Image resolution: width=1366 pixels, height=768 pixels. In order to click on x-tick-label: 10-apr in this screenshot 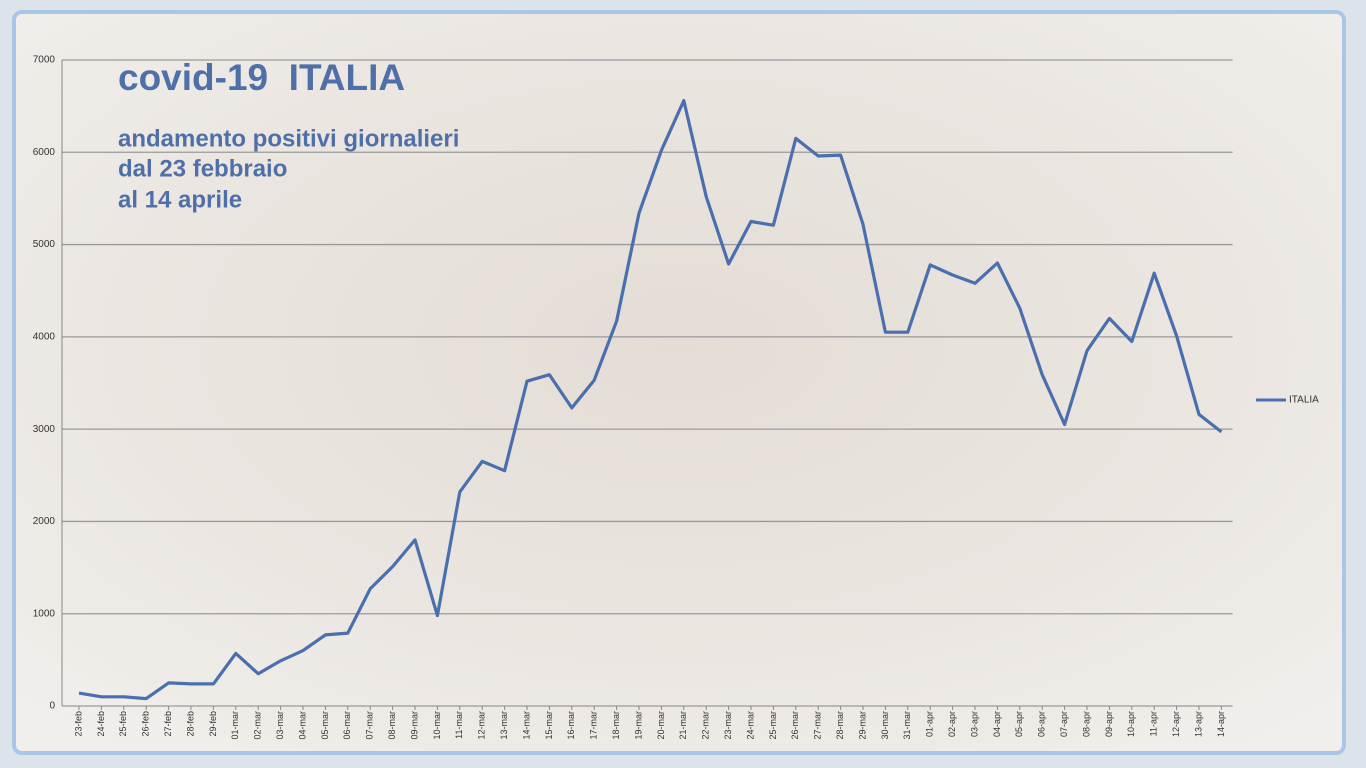, I will do `click(1131, 724)`.